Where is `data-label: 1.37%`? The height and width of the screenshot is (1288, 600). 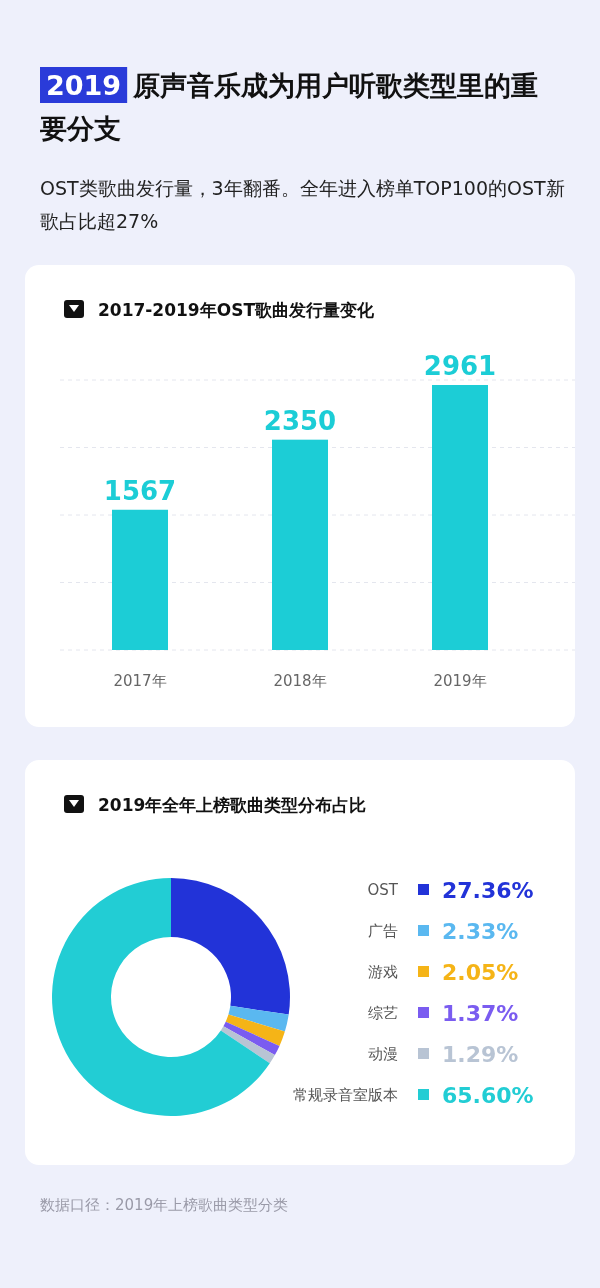
data-label: 1.37% is located at coordinates (480, 1013).